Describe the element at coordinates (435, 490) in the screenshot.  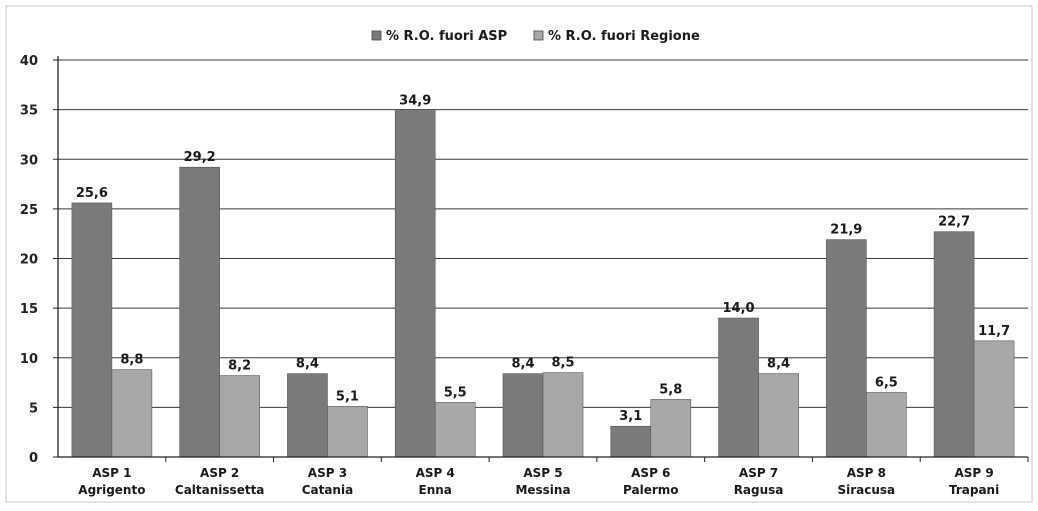
I see `x-tick-label: Enna` at that location.